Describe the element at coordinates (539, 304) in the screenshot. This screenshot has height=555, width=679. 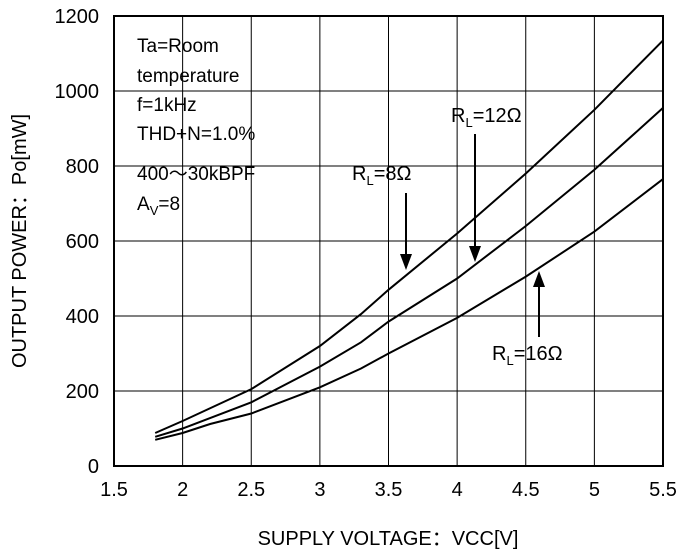
I see `arrow-rl16` at that location.